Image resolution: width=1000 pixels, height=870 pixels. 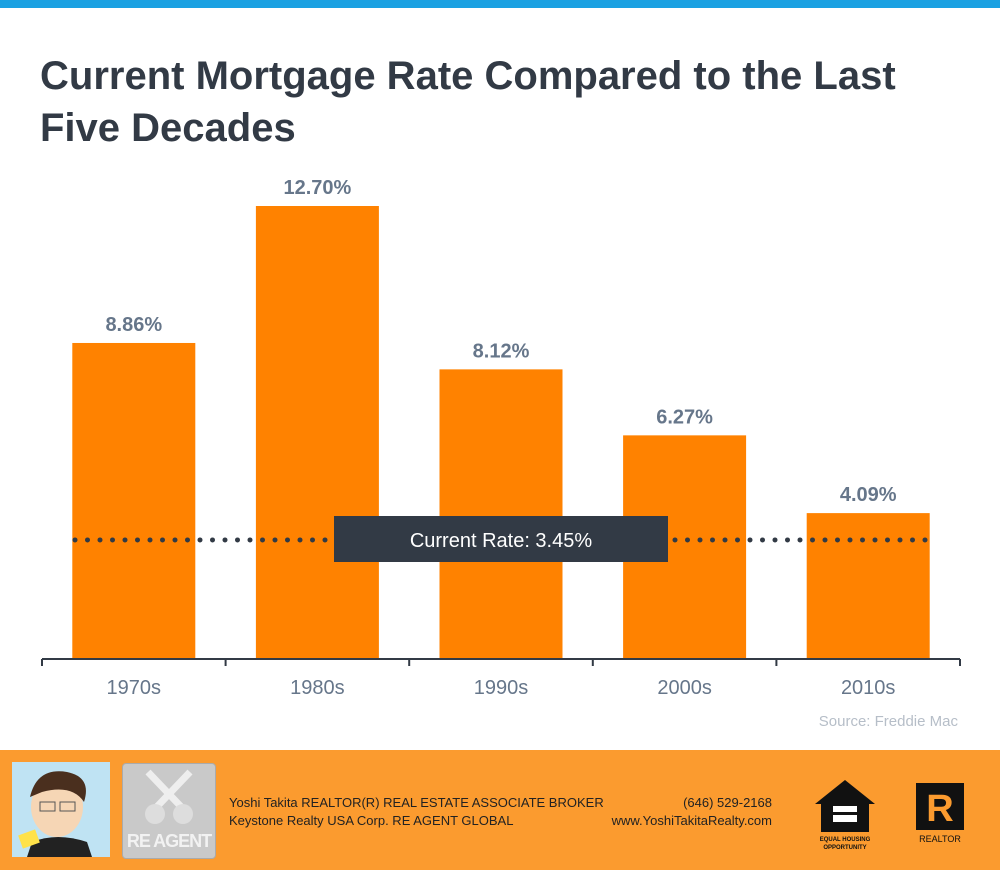 What do you see at coordinates (134, 500) in the screenshot?
I see `bar-1970s` at bounding box center [134, 500].